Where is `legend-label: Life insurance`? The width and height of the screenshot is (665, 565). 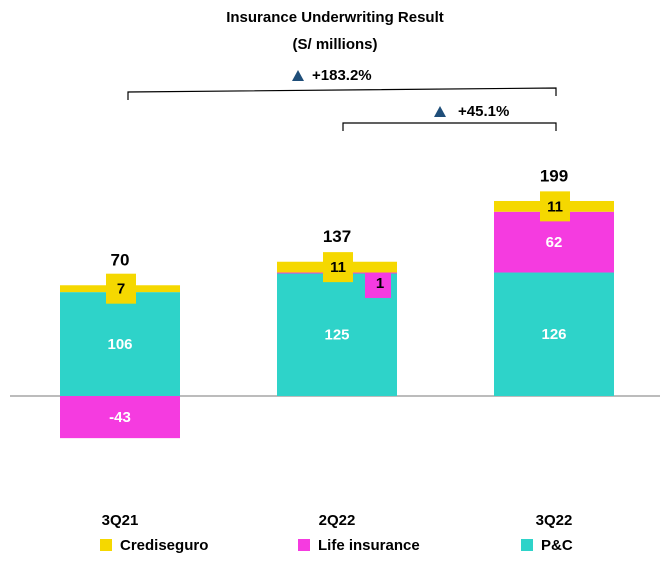 legend-label: Life insurance is located at coordinates (369, 545).